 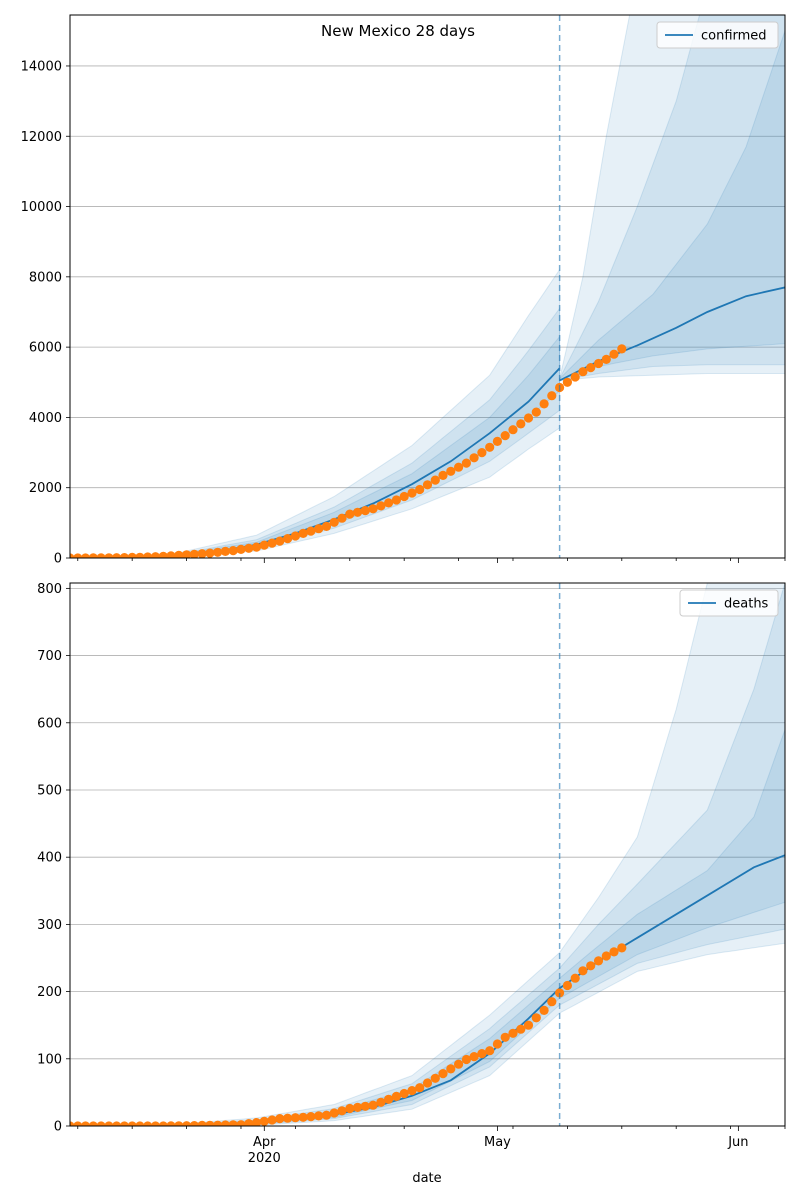 I want to click on legend-label: deaths, so click(x=746, y=604).